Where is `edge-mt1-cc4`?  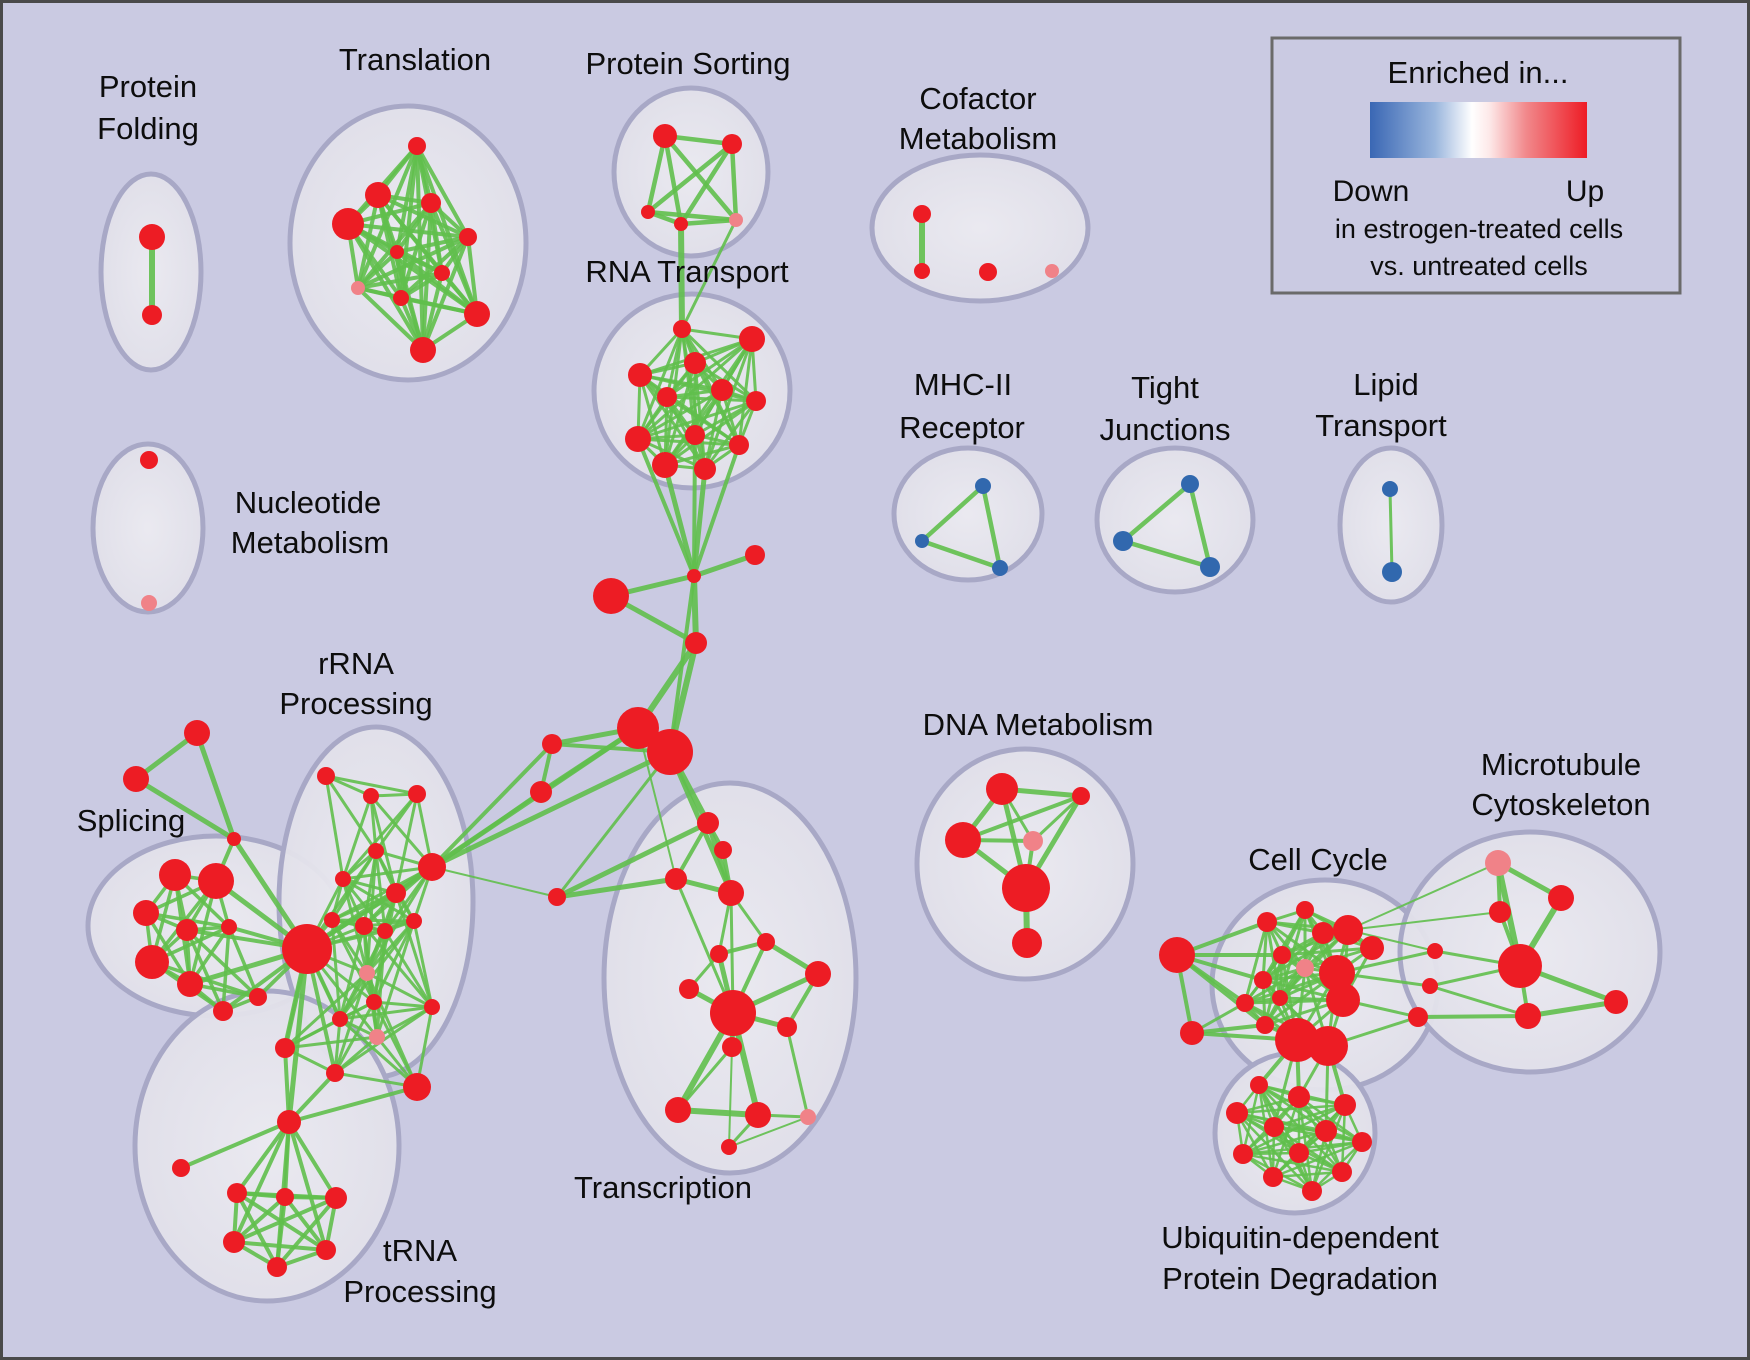
edge-mt1-cc4 is located at coordinates (1423, 896).